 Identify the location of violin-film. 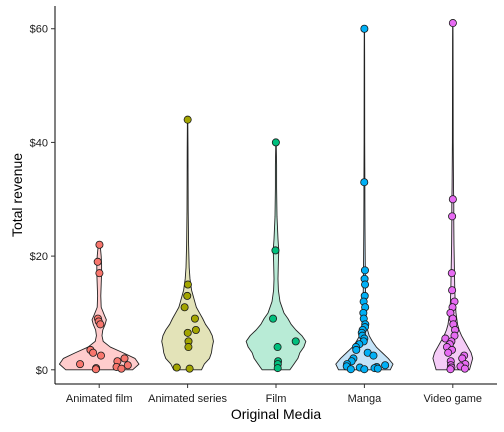
(276, 256).